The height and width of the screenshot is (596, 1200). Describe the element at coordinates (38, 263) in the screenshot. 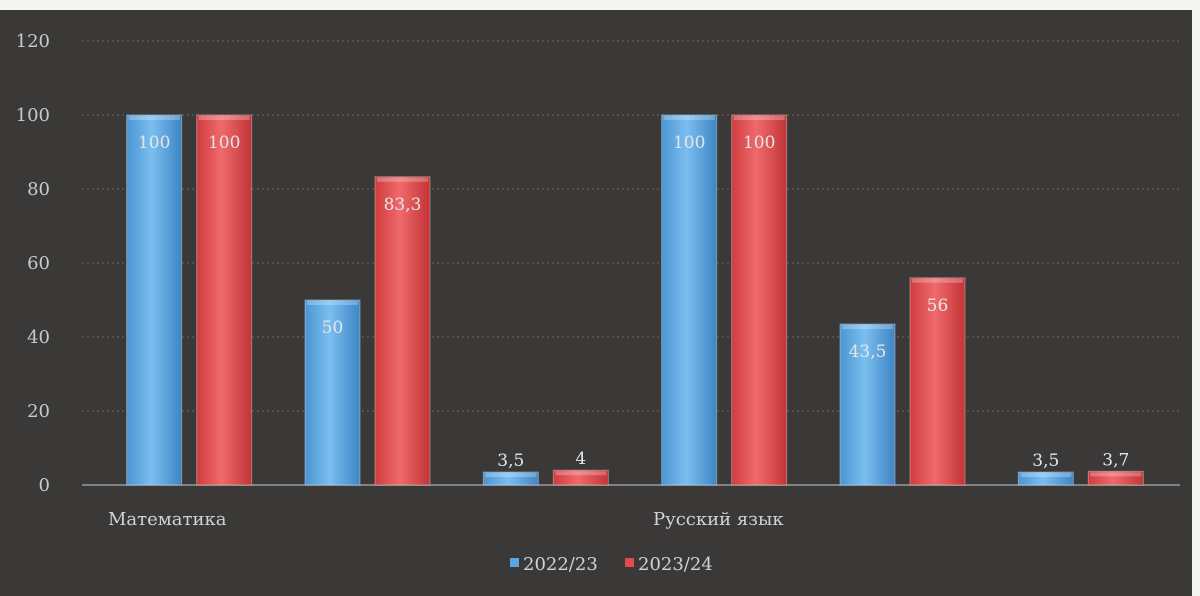

I see `y-tick-label: 60` at that location.